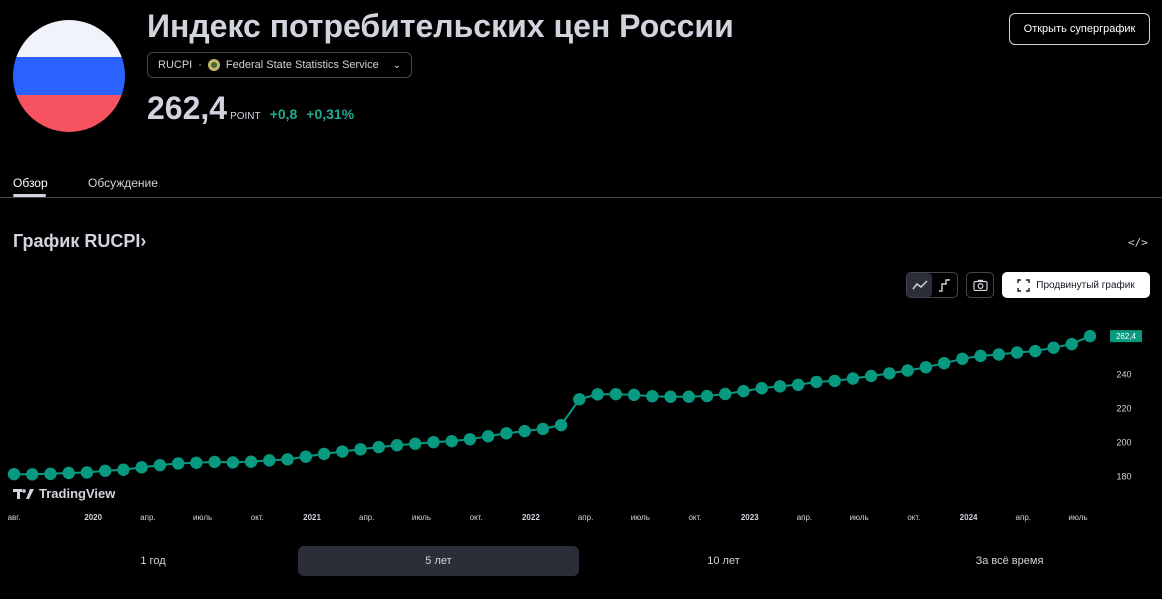 This screenshot has height=599, width=1162. I want to click on camera-icon, so click(980, 285).